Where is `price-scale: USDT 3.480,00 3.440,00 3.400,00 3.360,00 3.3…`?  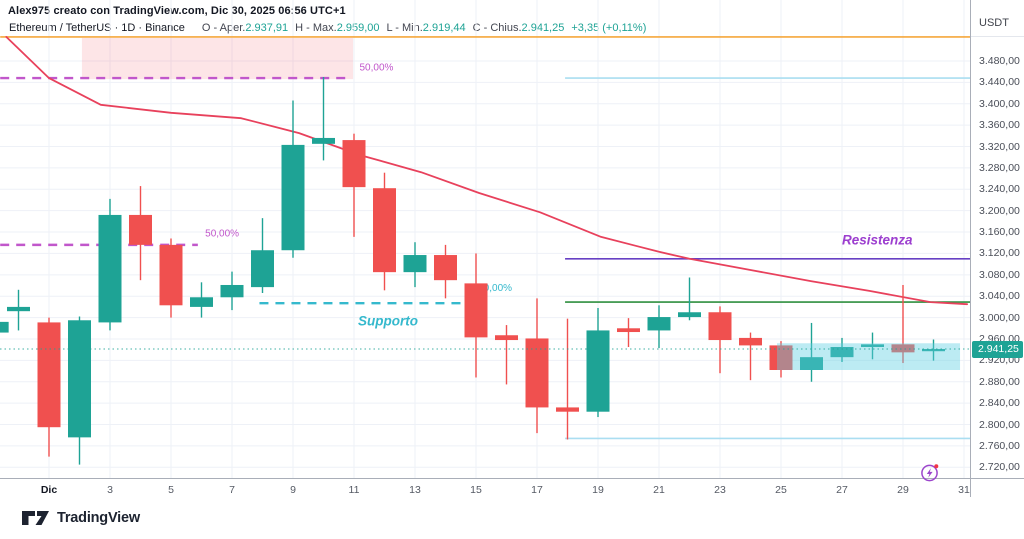
price-scale: USDT 3.480,00 3.440,00 3.400,00 3.360,00 3.3… is located at coordinates (997, 239).